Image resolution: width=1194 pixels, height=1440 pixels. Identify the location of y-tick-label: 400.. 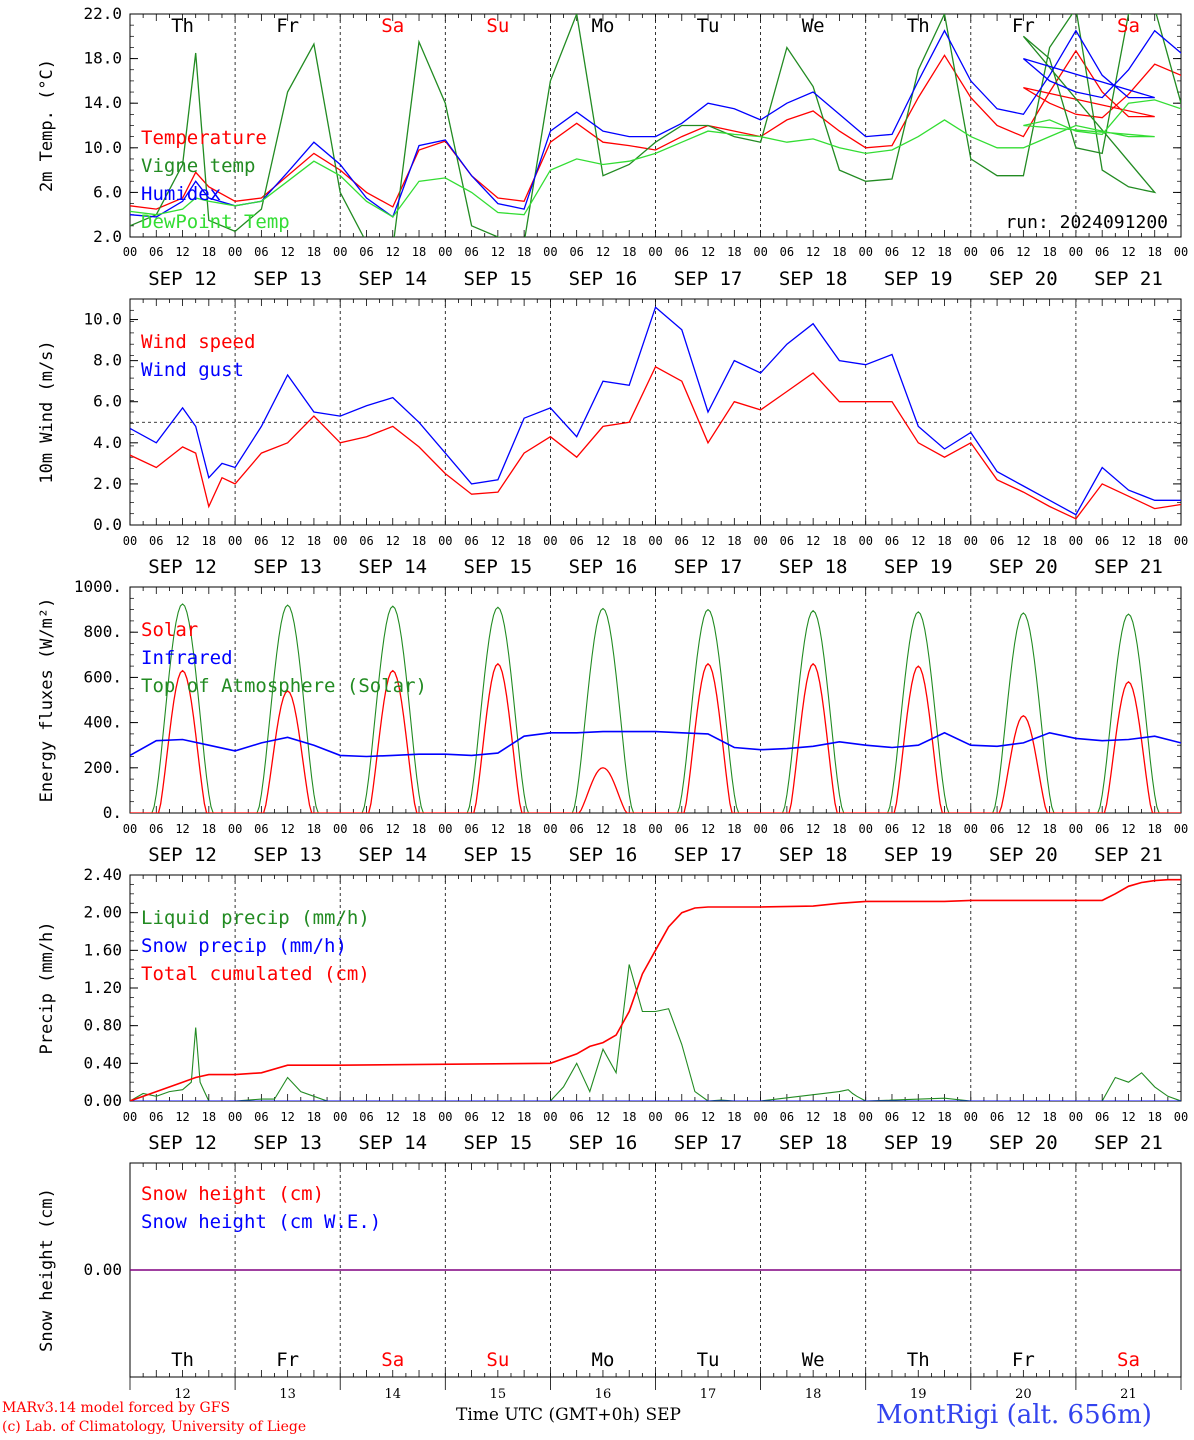
(102, 722).